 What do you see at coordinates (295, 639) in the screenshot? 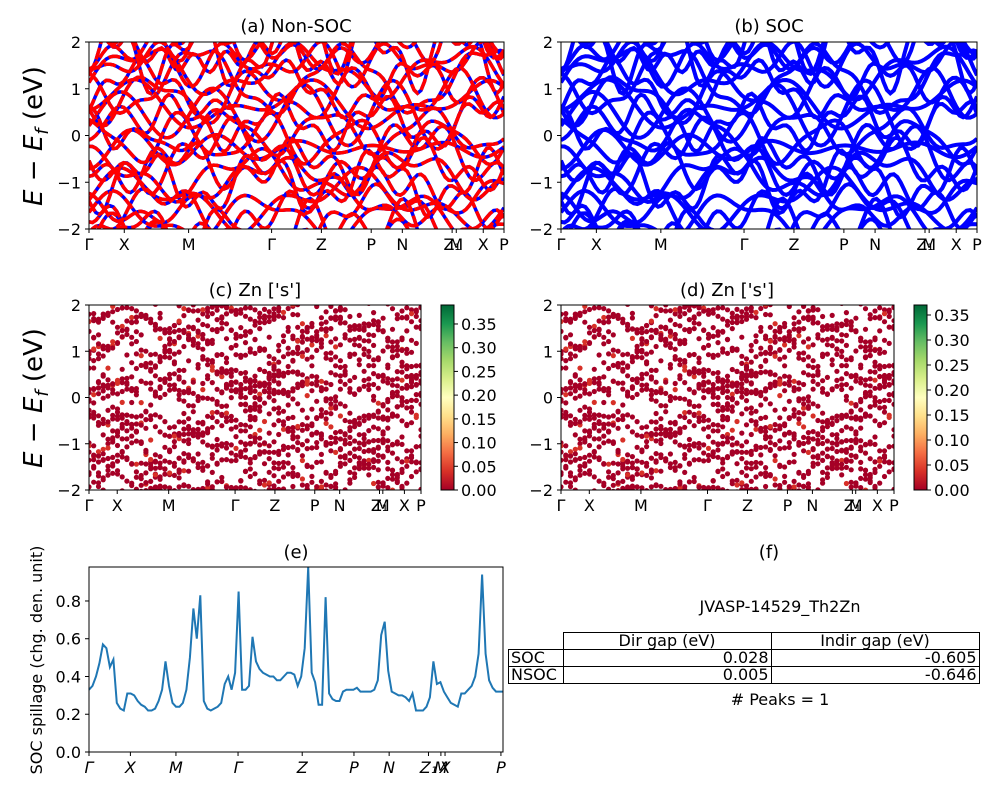
I see `spillage-line` at bounding box center [295, 639].